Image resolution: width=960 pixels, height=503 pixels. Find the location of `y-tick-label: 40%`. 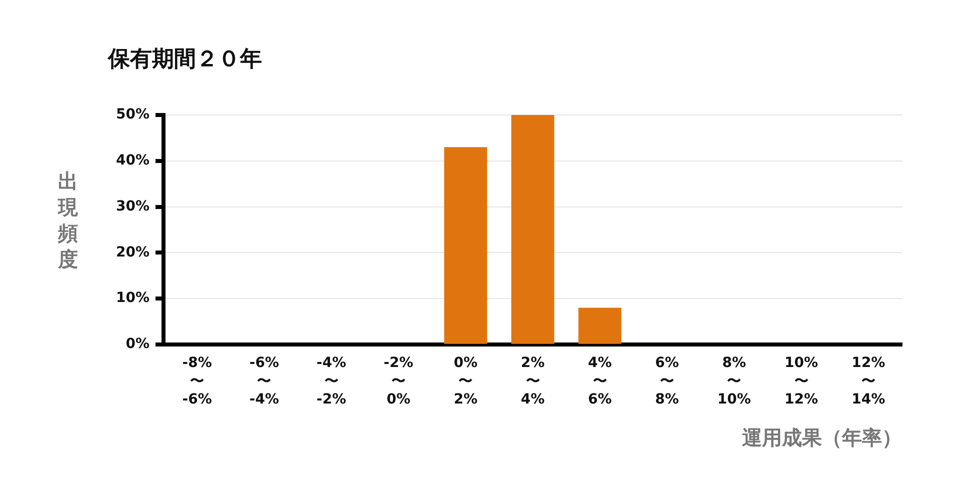

y-tick-label: 40% is located at coordinates (133, 160).